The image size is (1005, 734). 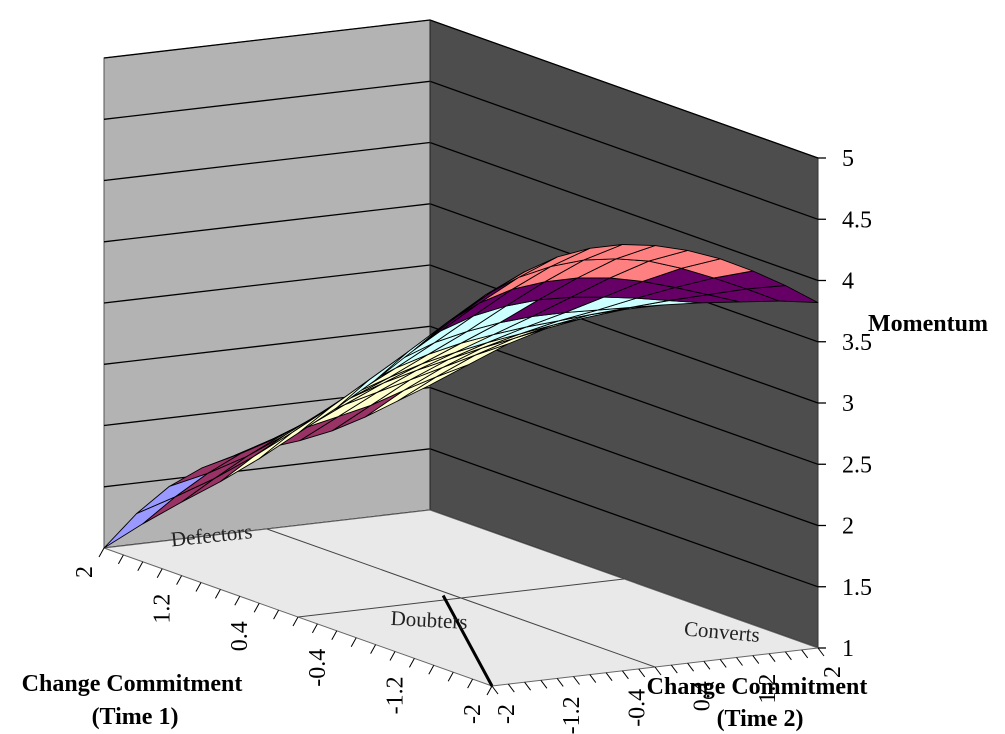 What do you see at coordinates (857, 343) in the screenshot?
I see `z-tick-label: 3.5` at bounding box center [857, 343].